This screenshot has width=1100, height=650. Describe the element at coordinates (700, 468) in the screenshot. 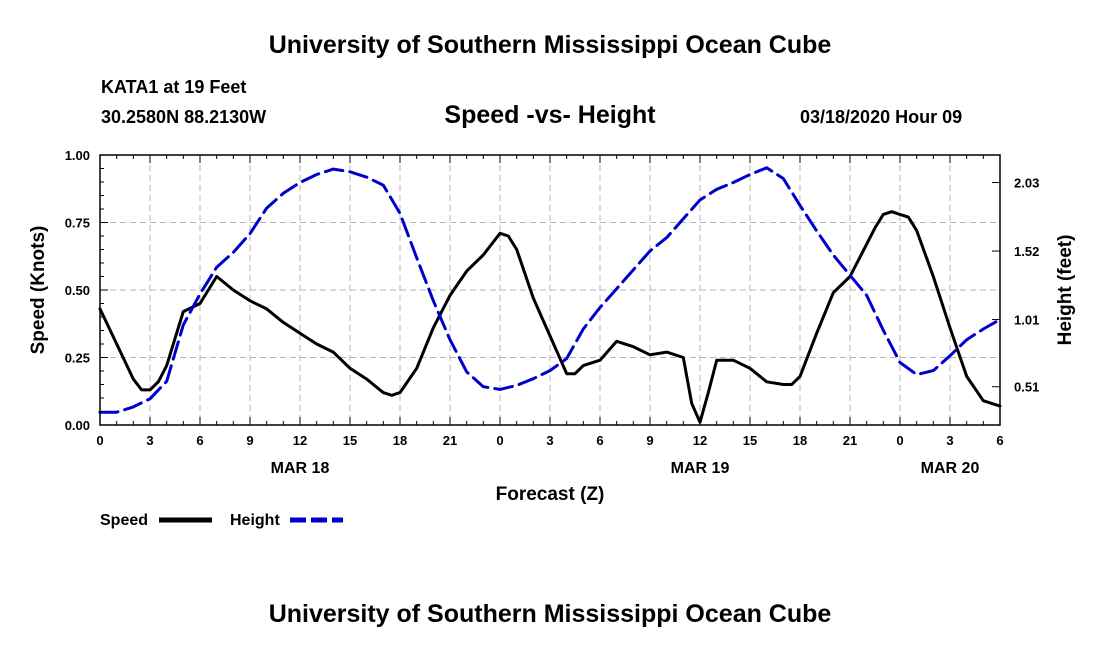

I see `date-label: MAR 19` at that location.